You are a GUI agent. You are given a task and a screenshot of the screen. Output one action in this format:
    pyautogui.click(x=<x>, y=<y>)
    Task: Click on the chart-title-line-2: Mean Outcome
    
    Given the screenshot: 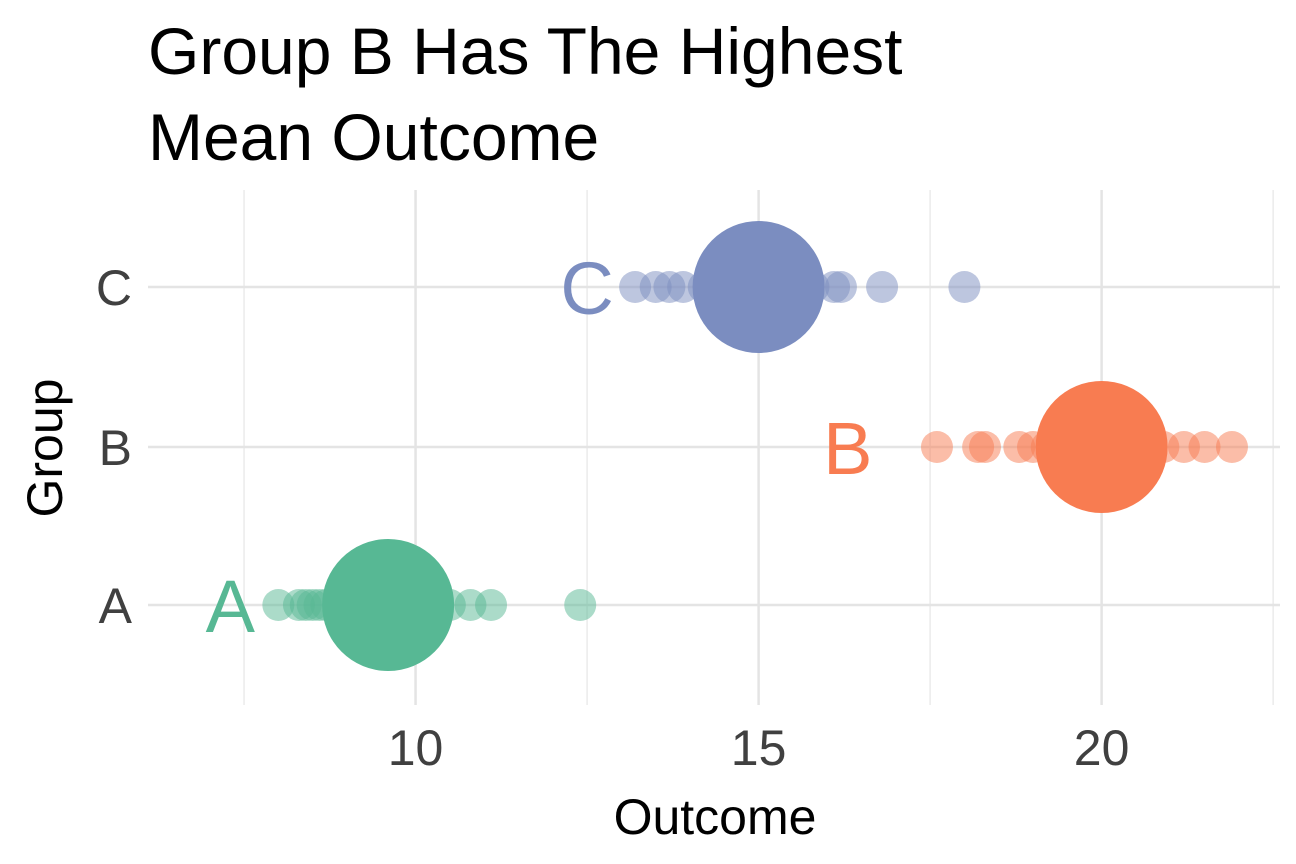 What is the action you would take?
    pyautogui.click(x=373, y=137)
    